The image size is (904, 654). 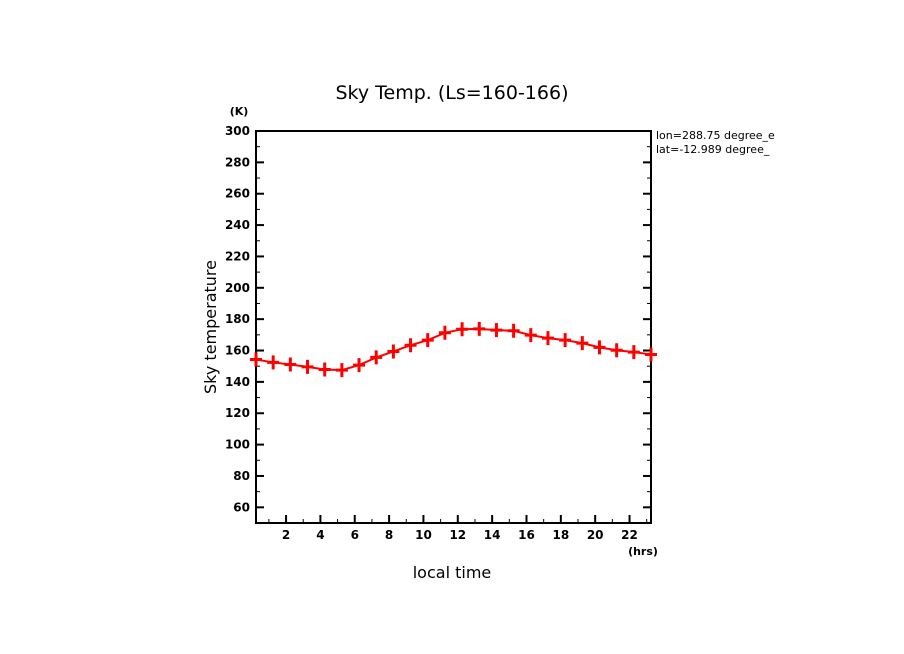 I want to click on x-tick-label: 14, so click(x=492, y=535).